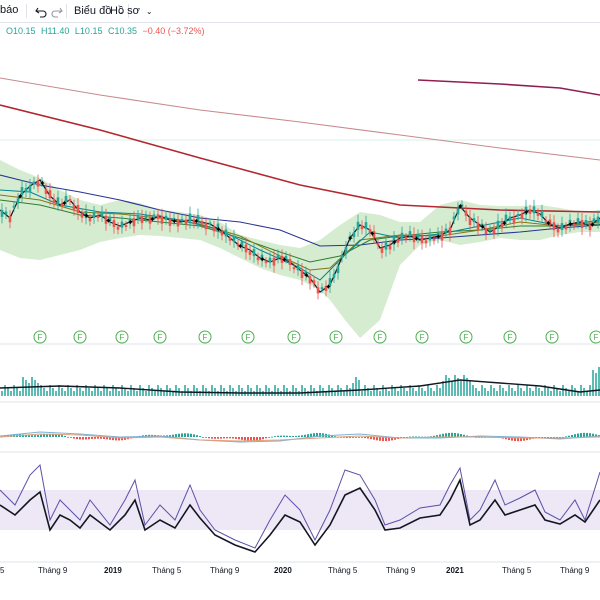 This screenshot has height=600, width=600. I want to click on x-axis-label: 2020, so click(283, 570).